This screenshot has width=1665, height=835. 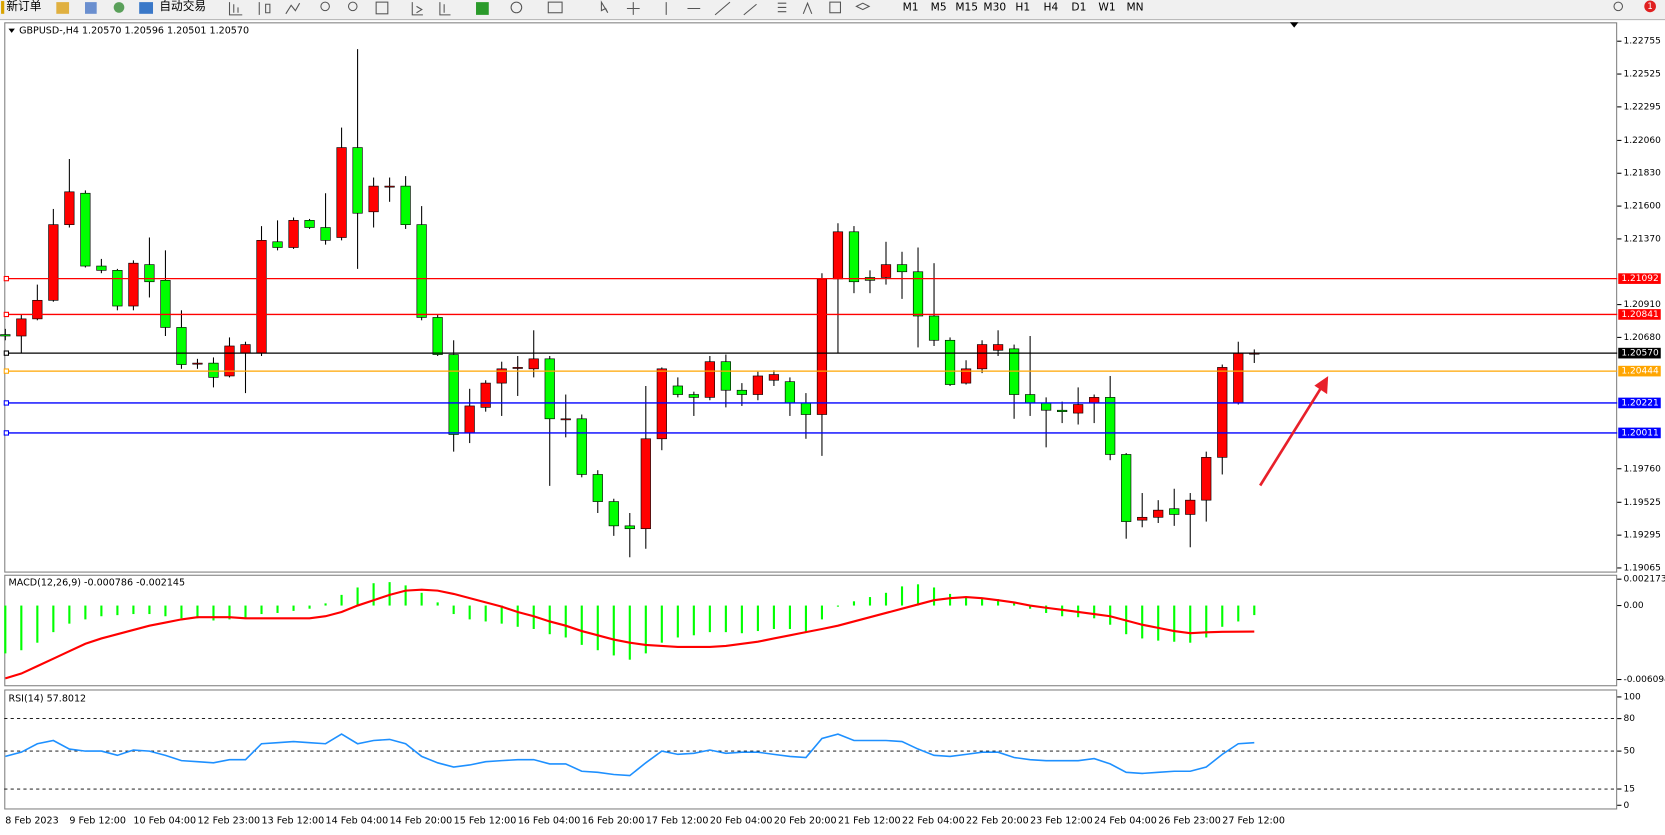 I want to click on y-tick-label: 0.00, so click(x=1634, y=606).